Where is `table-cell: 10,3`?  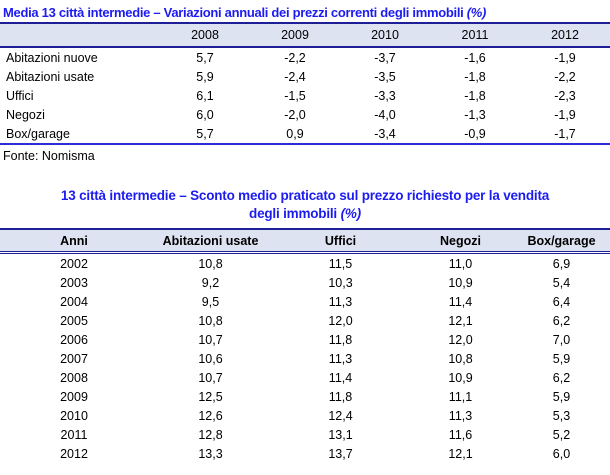 table-cell: 10,3 is located at coordinates (340, 282).